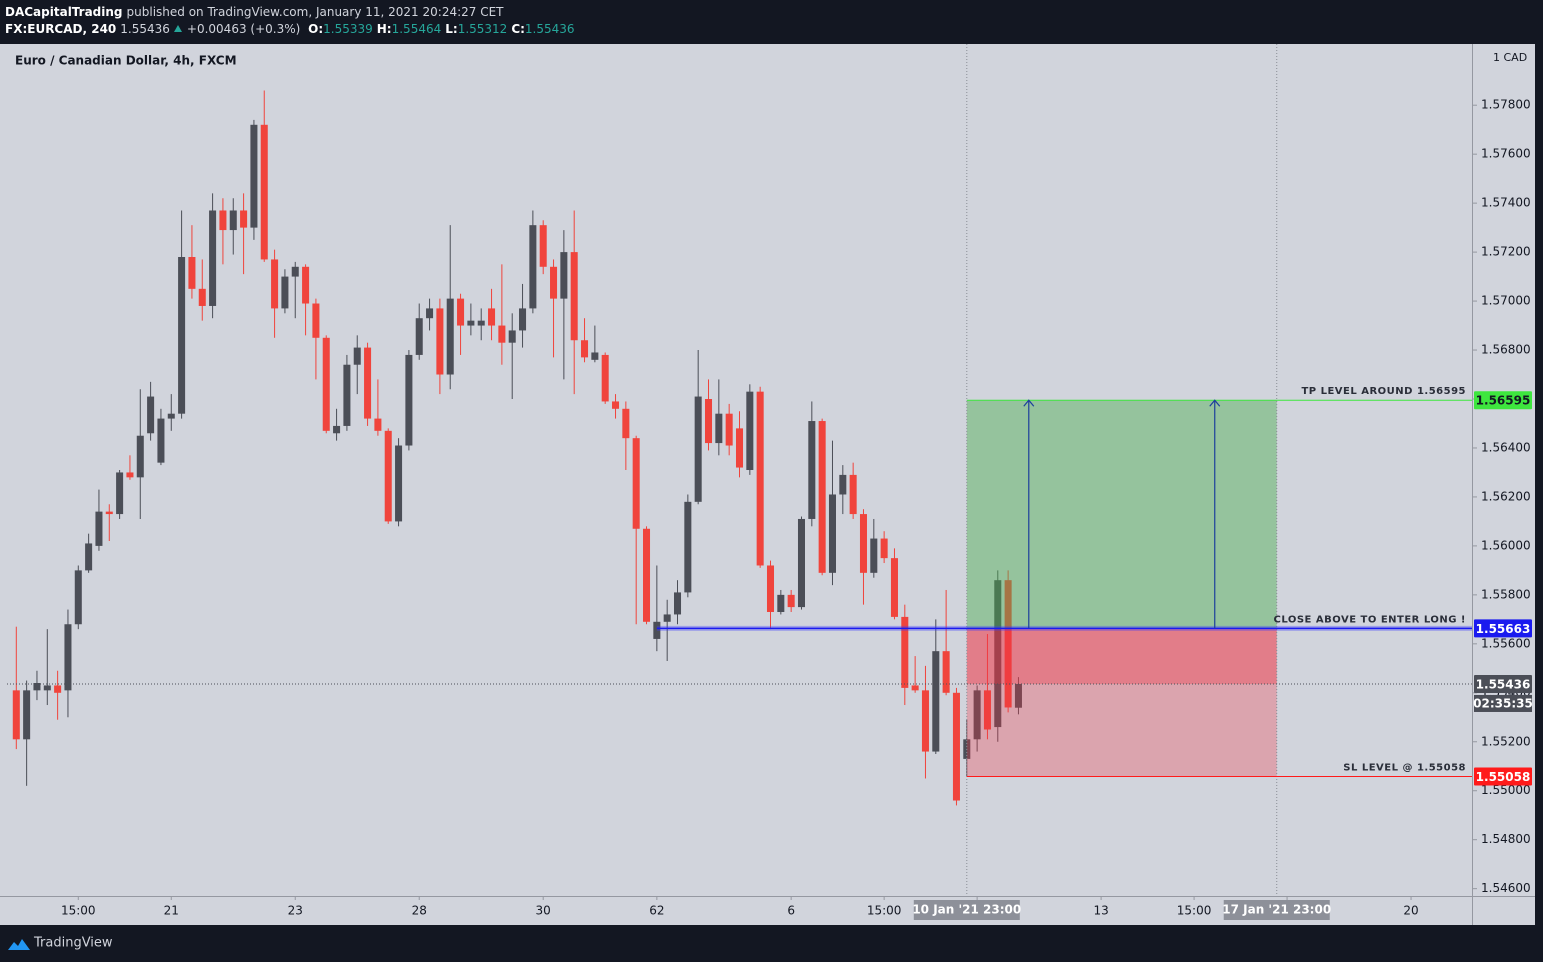  Describe the element at coordinates (1121, 702) in the screenshot. I see `loss-zone` at that location.